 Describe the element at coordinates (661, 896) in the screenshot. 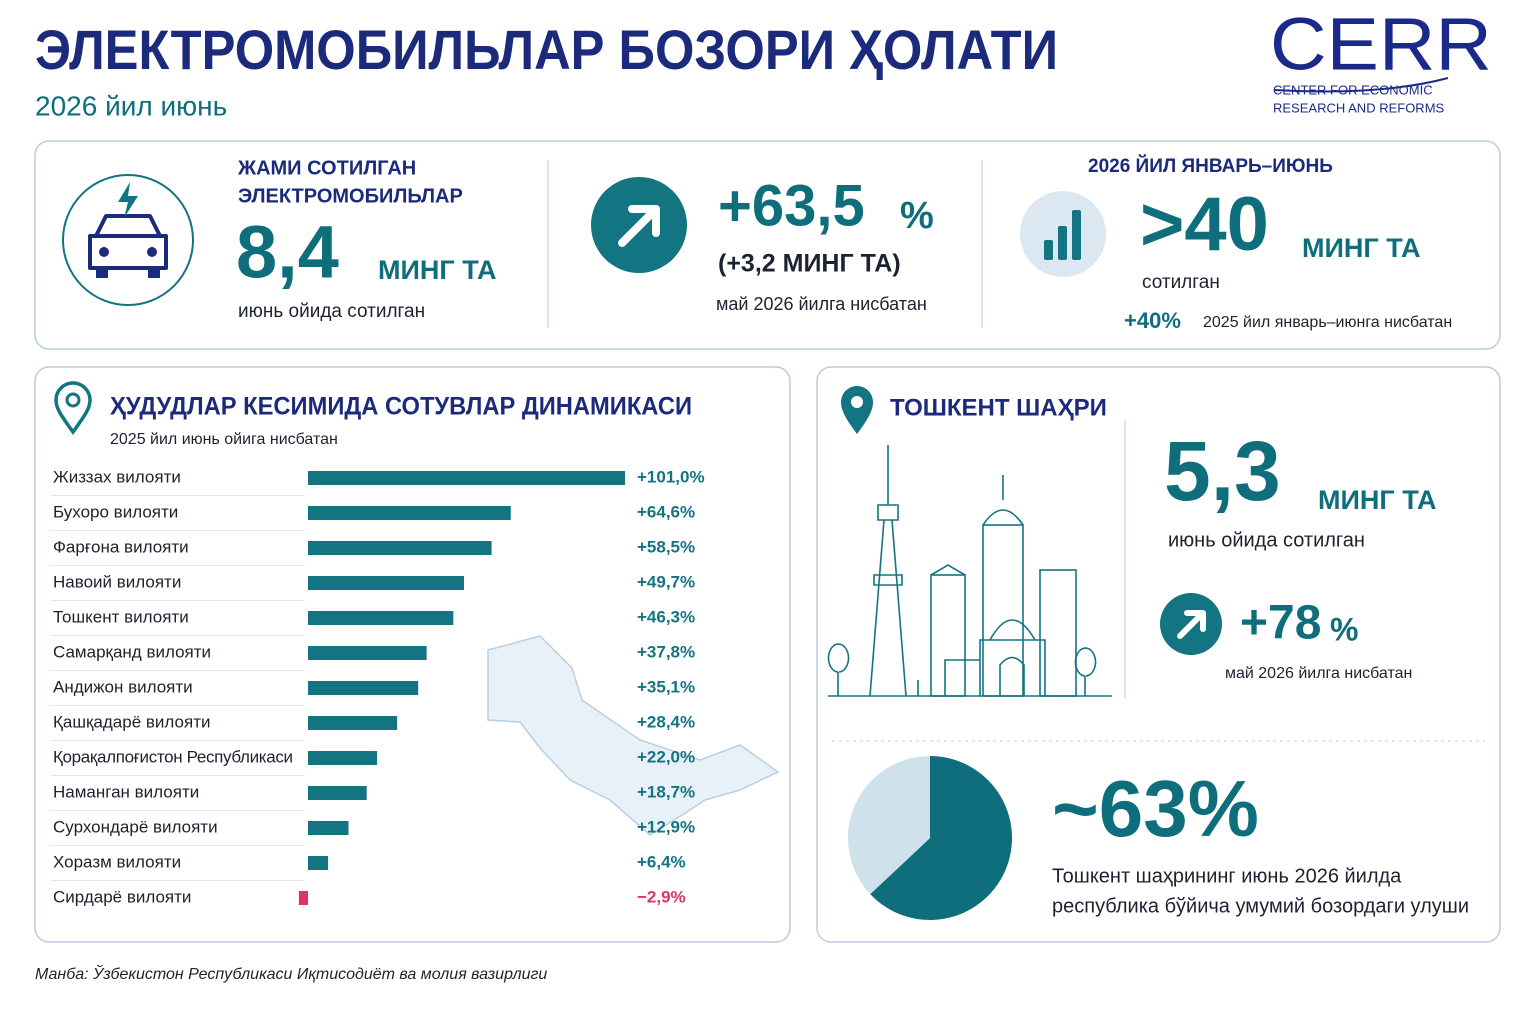

I see `value-label: −2,9%` at that location.